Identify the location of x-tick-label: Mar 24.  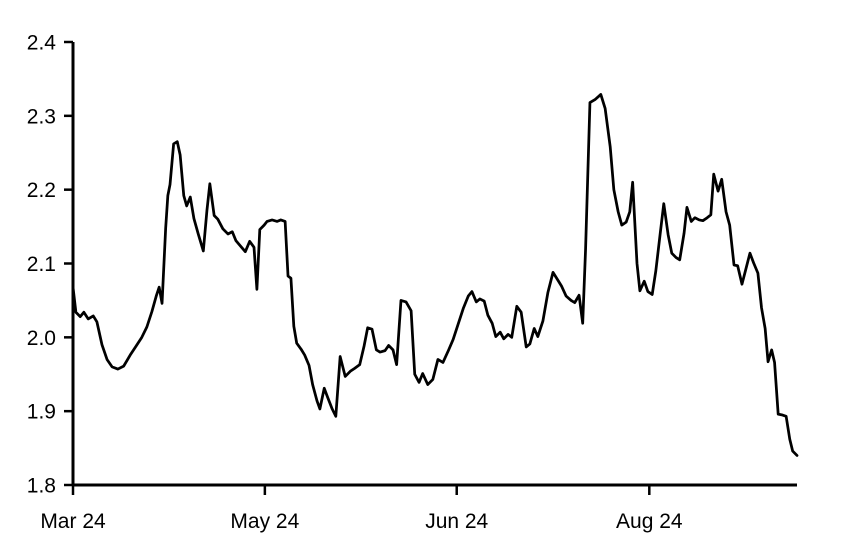
(73, 521).